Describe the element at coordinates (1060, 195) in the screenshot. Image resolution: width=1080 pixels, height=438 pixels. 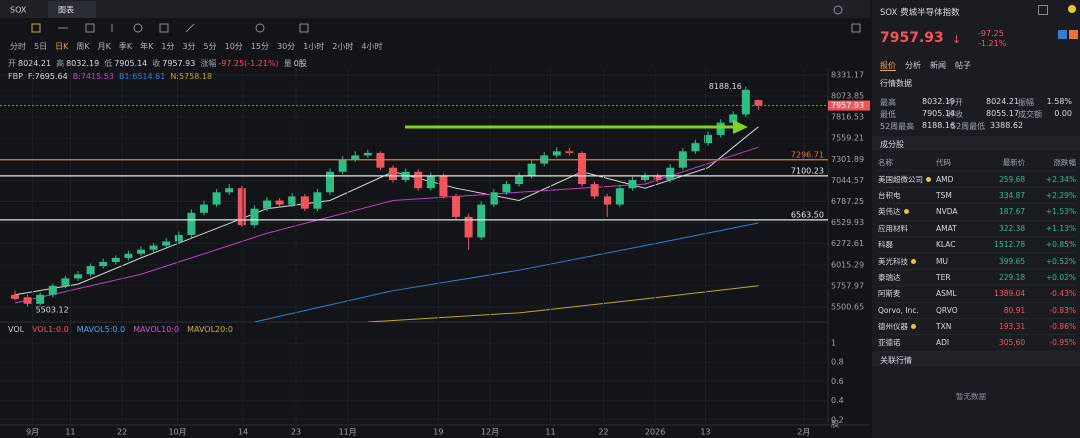
I see `table-cell: +2.29%` at that location.